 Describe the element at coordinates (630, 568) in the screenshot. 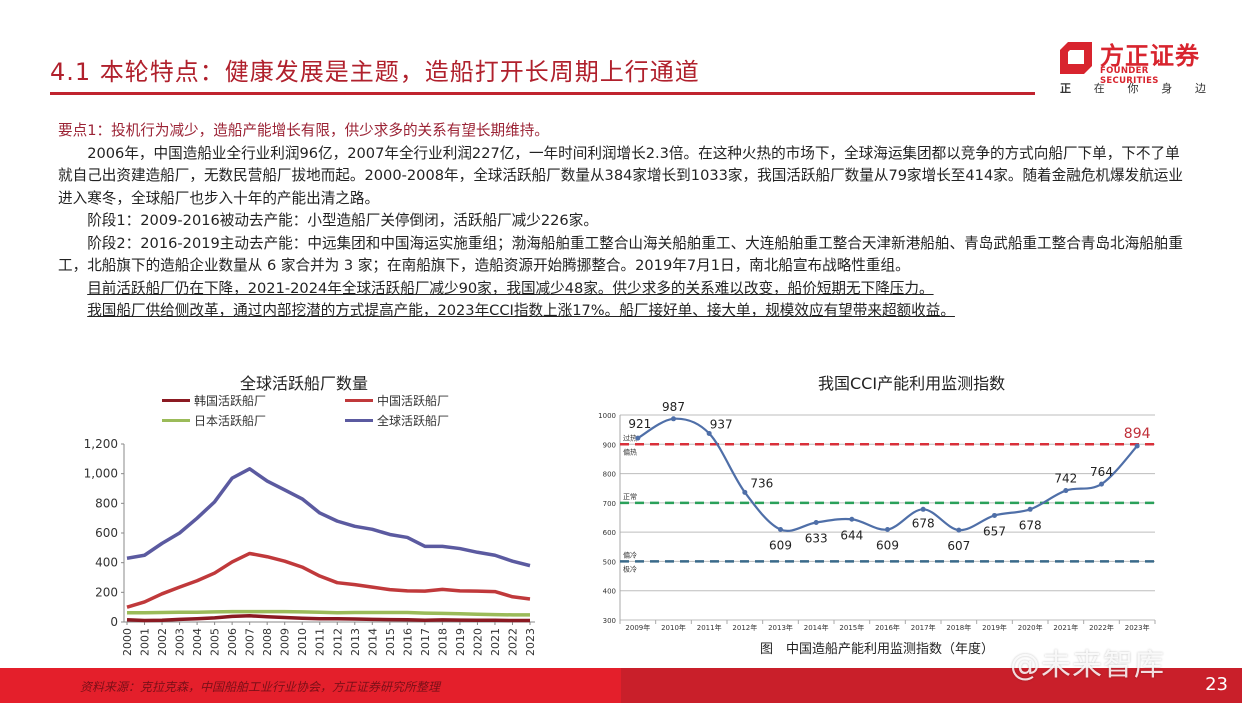

I see `reference-label: 极冷` at that location.